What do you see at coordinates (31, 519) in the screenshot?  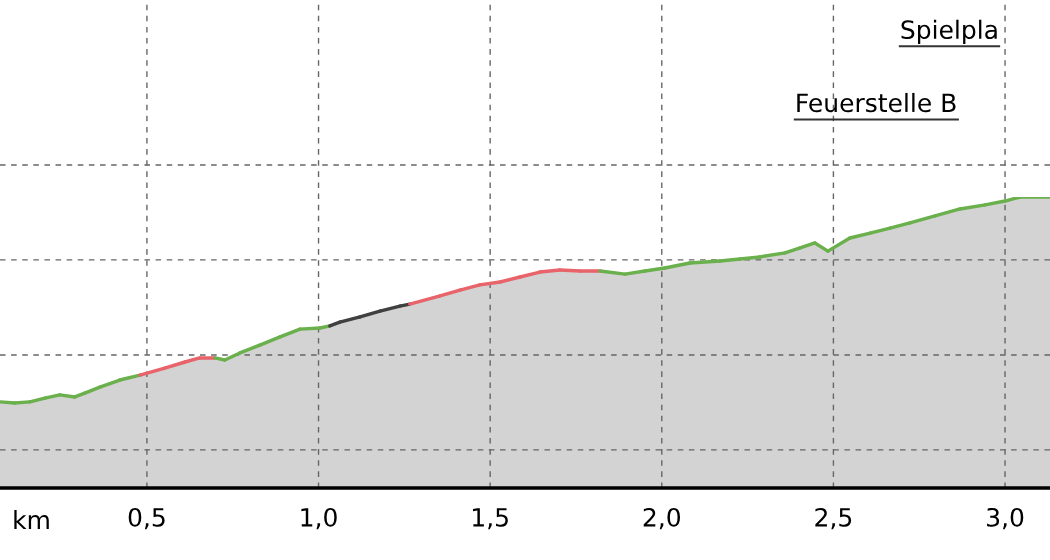 I see `x-axis-title: km` at bounding box center [31, 519].